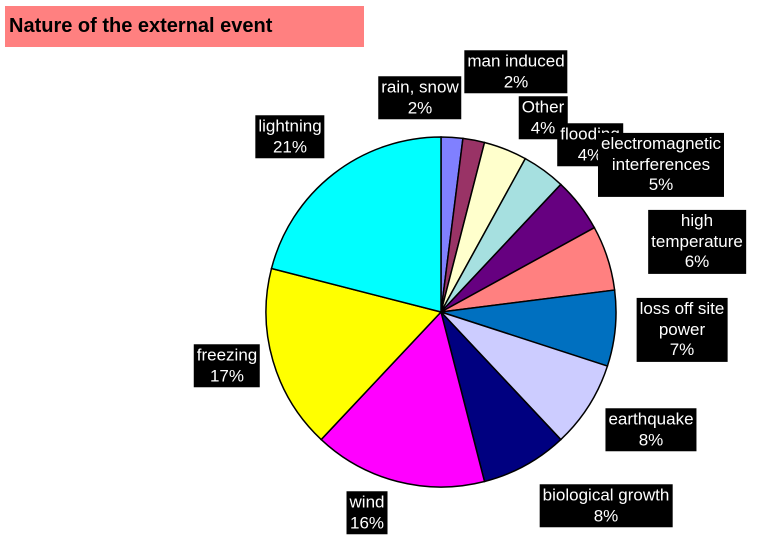 The image size is (779, 539). I want to click on label-name: rain, snow, so click(420, 87).